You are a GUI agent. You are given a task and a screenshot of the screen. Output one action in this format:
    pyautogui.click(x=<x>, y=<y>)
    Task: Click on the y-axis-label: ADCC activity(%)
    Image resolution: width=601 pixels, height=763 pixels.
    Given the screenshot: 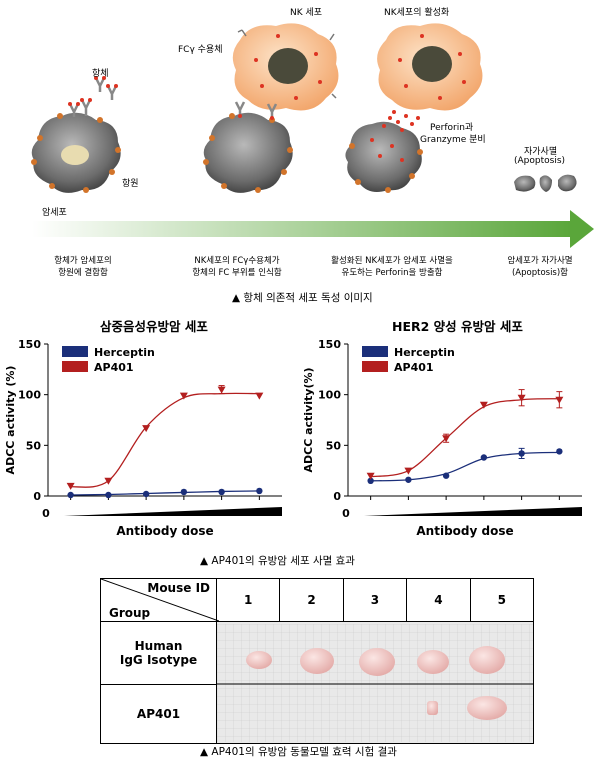 What is the action you would take?
    pyautogui.click(x=308, y=419)
    